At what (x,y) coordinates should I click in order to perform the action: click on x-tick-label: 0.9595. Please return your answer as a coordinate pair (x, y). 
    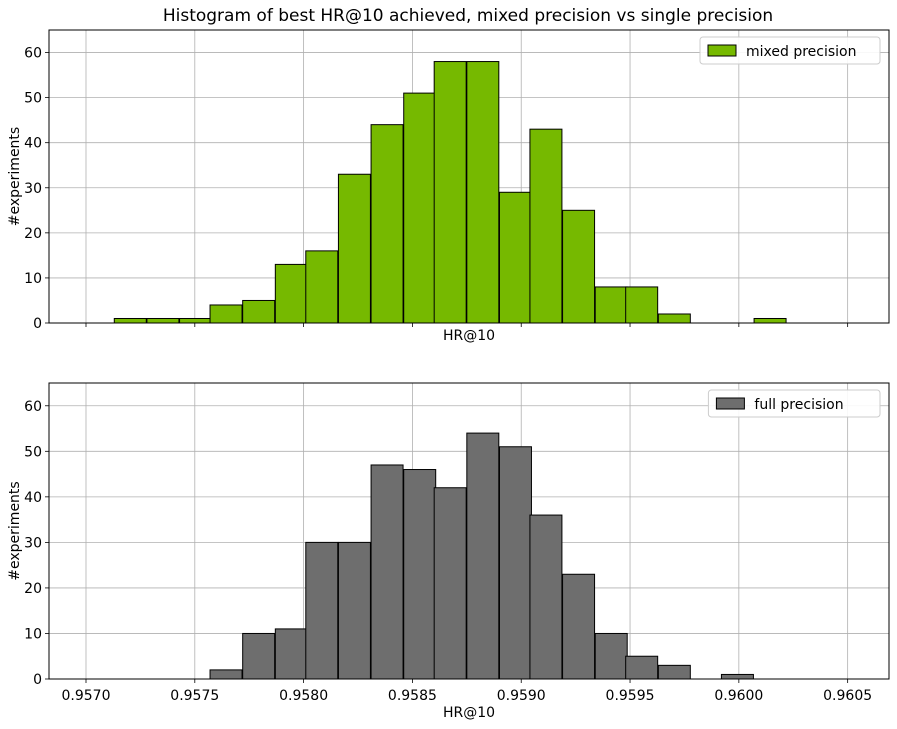
    Looking at the image, I should click on (630, 696).